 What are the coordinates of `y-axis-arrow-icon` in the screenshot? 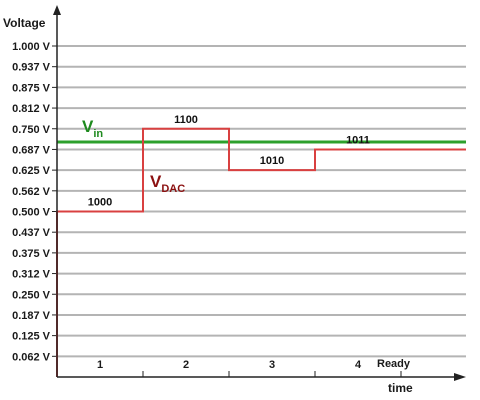 It's located at (57, 10).